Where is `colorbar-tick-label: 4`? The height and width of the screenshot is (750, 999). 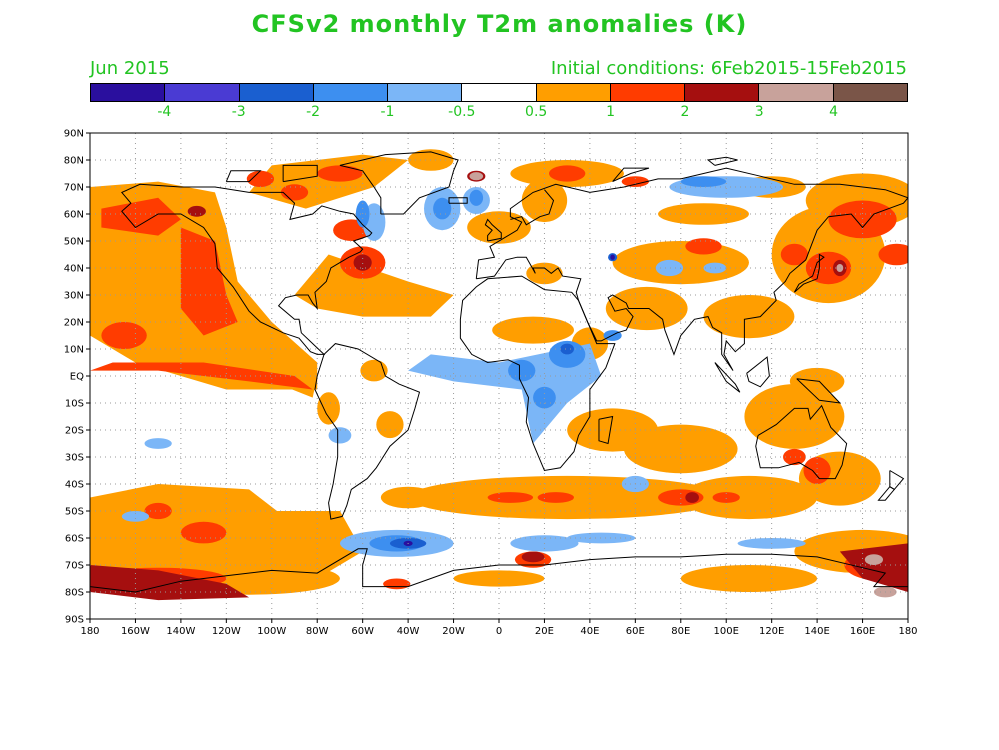 colorbar-tick-label: 4 is located at coordinates (834, 112).